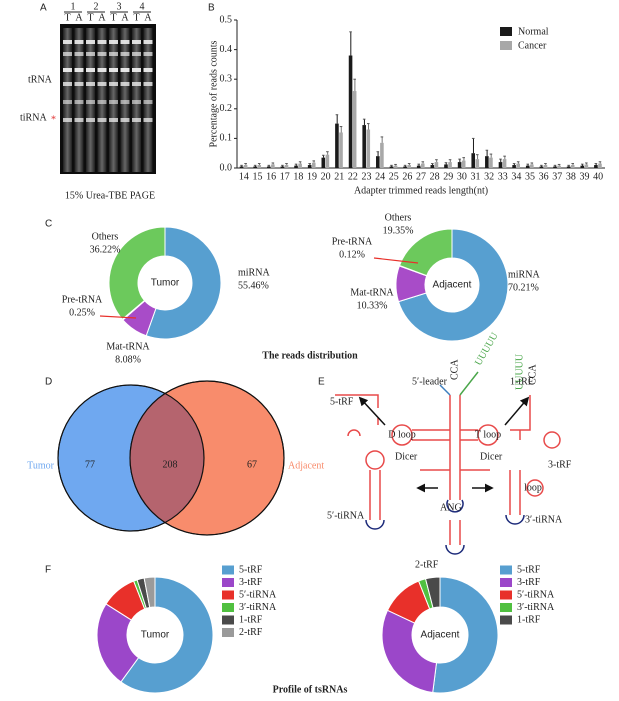  I want to click on diagram-label: 2-tRF, so click(427, 564).